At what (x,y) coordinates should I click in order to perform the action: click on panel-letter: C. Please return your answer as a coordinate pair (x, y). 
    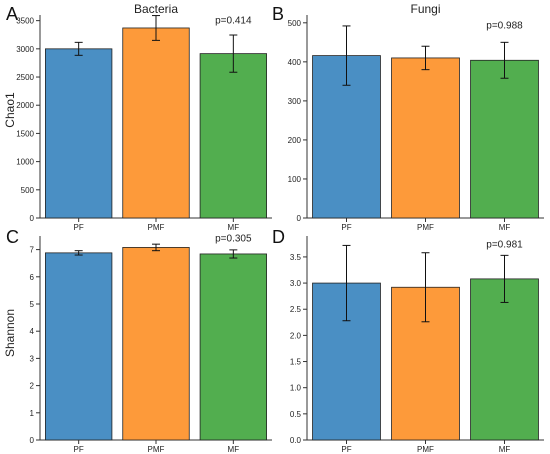
    Looking at the image, I should click on (12, 237).